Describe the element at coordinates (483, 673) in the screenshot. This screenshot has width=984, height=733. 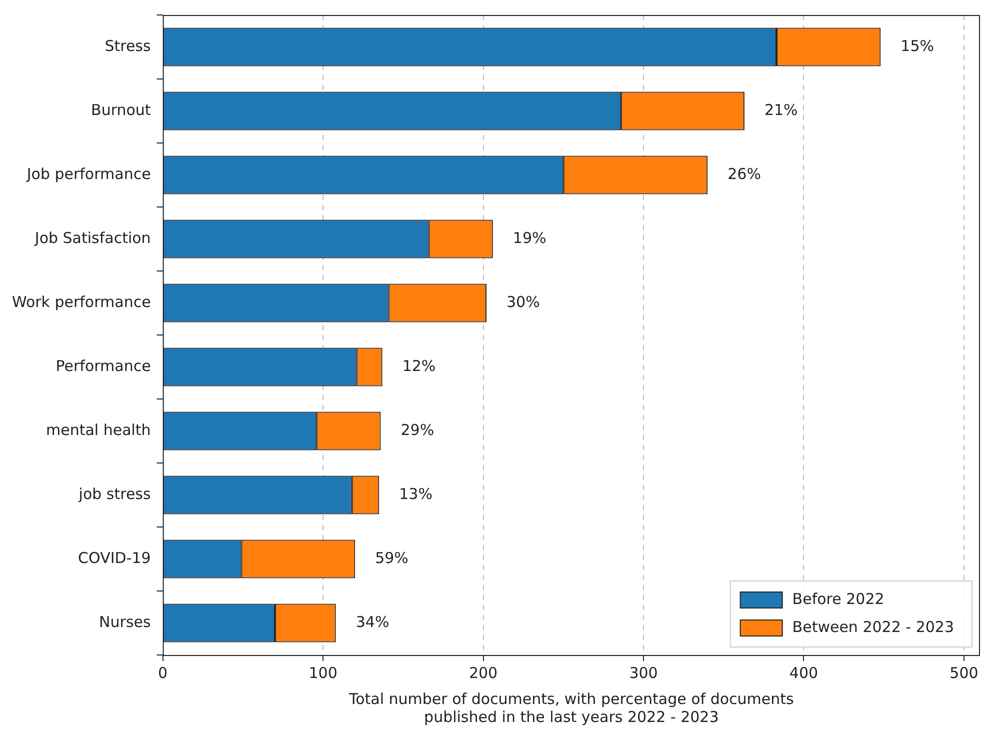
I see `x-tick-label: 200` at that location.